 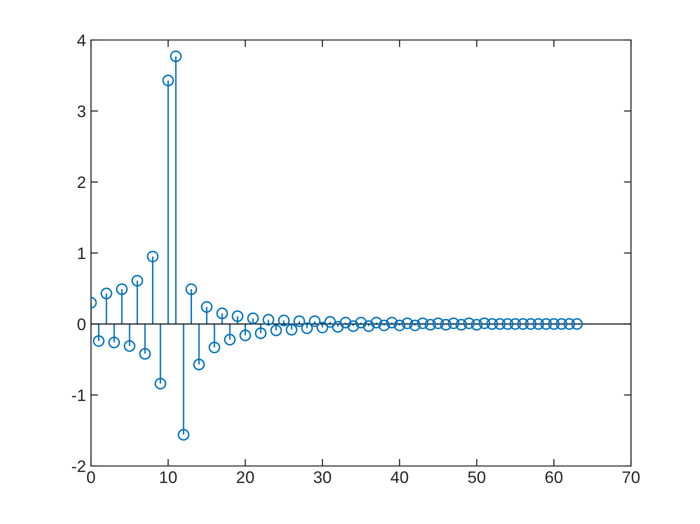 What do you see at coordinates (82, 182) in the screenshot?
I see `y-tick-label: 2` at bounding box center [82, 182].